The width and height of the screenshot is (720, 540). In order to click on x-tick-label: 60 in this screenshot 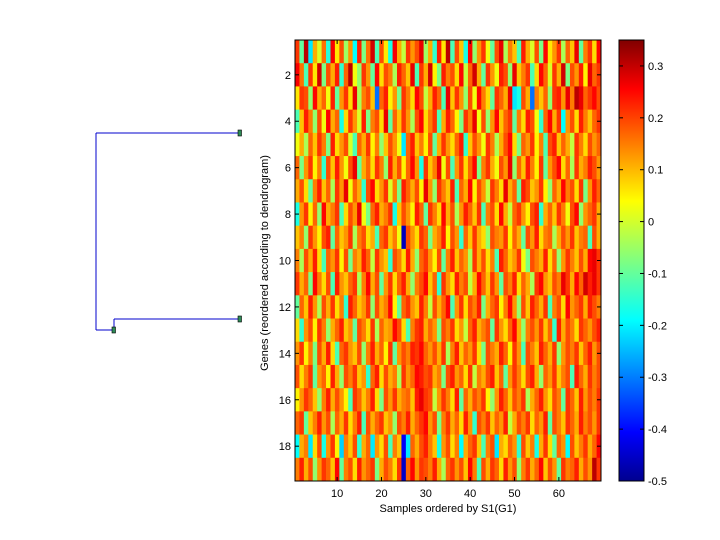, I will do `click(559, 494)`.